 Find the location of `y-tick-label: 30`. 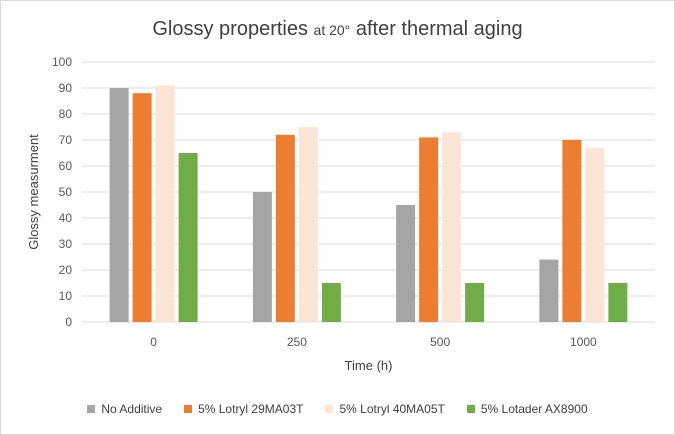

y-tick-label: 30 is located at coordinates (66, 244).